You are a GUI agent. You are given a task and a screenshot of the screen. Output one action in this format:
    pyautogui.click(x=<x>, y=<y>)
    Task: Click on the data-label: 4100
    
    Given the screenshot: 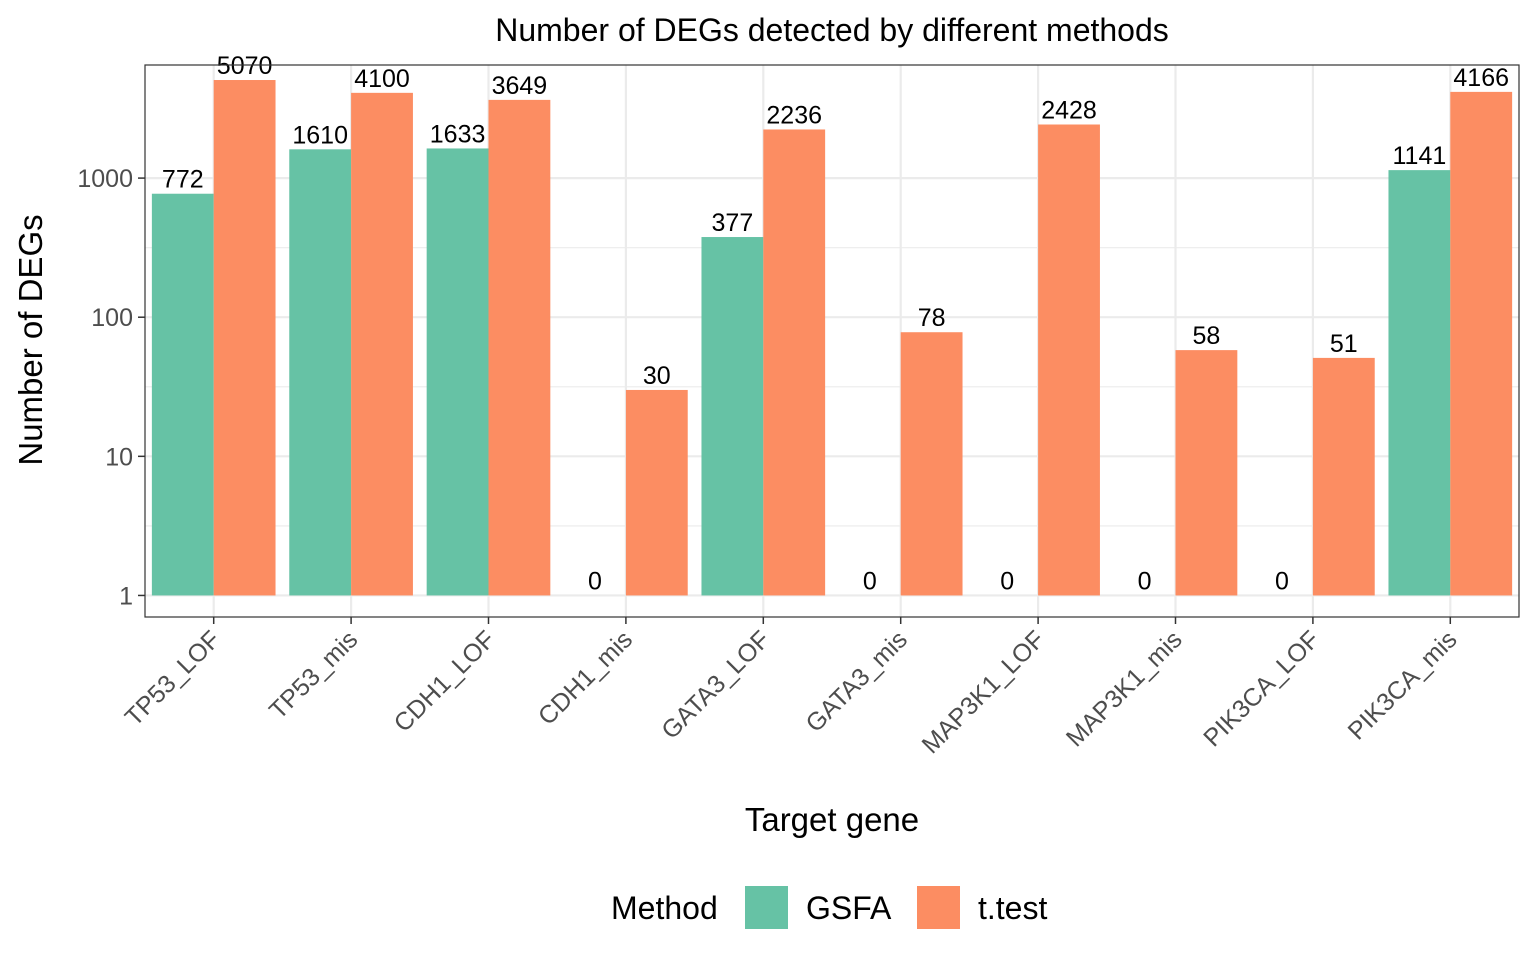 What is the action you would take?
    pyautogui.click(x=382, y=79)
    